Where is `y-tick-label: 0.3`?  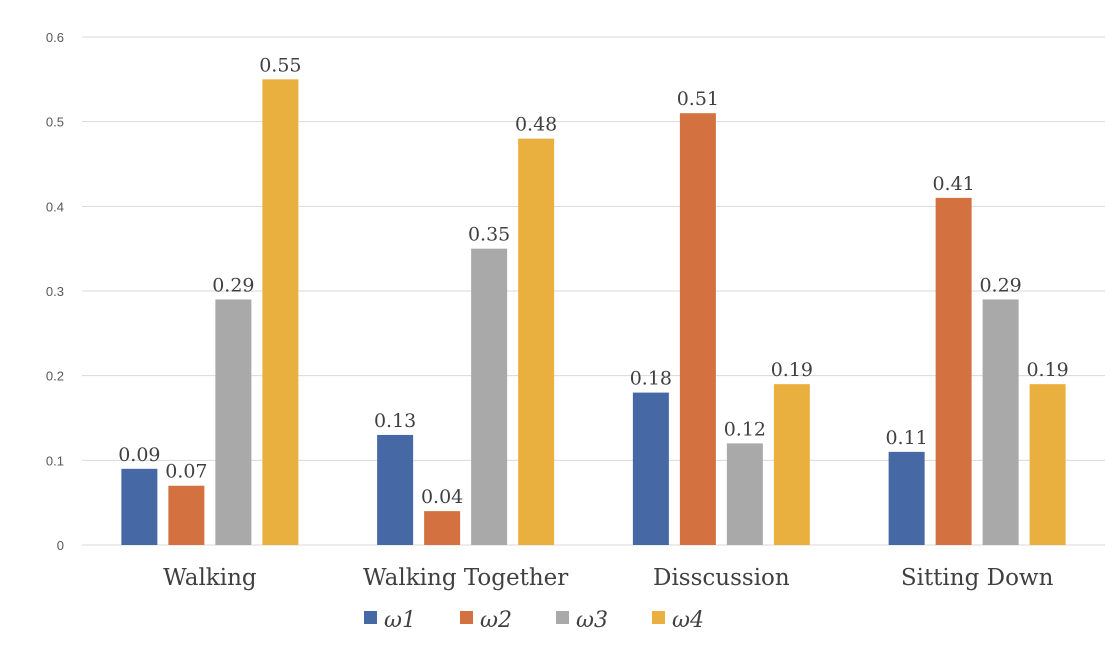
y-tick-label: 0.3 is located at coordinates (55, 291).